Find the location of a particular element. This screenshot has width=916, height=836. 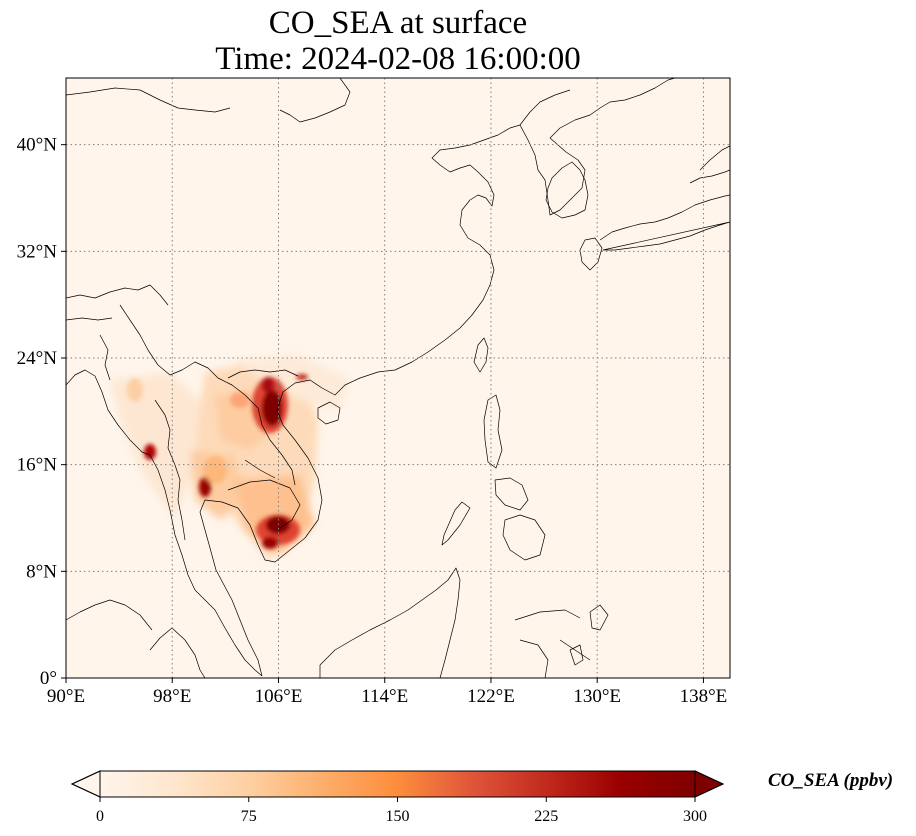

co-hotspot-myanmar-west is located at coordinates (135, 390).